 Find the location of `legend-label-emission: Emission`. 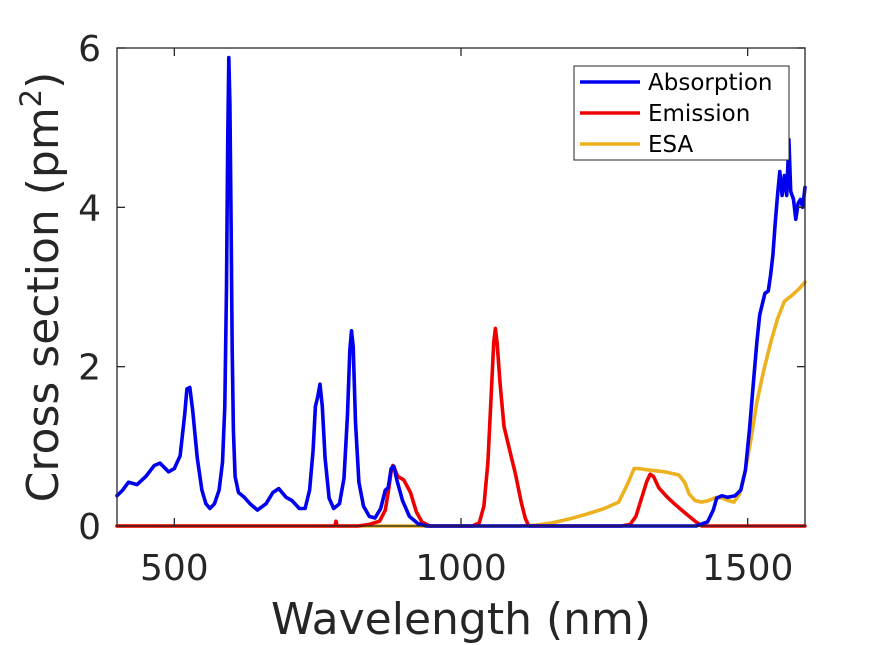

legend-label-emission: Emission is located at coordinates (699, 114).